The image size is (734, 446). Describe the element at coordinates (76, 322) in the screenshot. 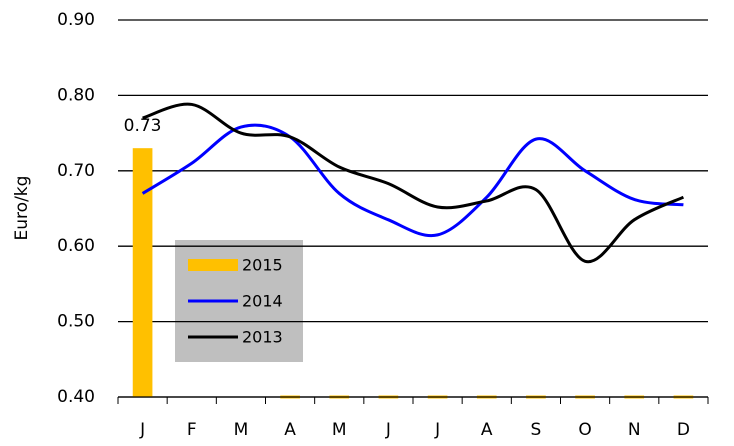

I see `y-tick-label: 0.50` at that location.